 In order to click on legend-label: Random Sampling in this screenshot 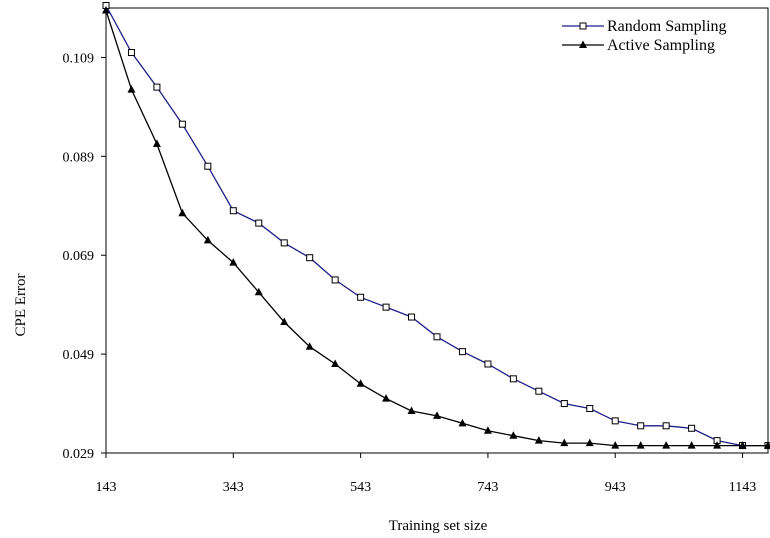, I will do `click(667, 26)`.